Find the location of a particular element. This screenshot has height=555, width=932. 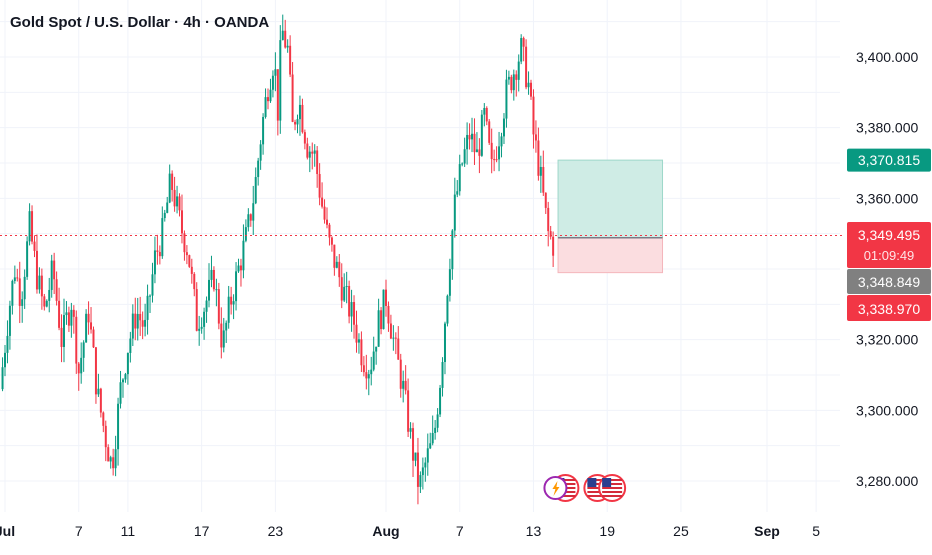

stop-loss-zone is located at coordinates (610, 255).